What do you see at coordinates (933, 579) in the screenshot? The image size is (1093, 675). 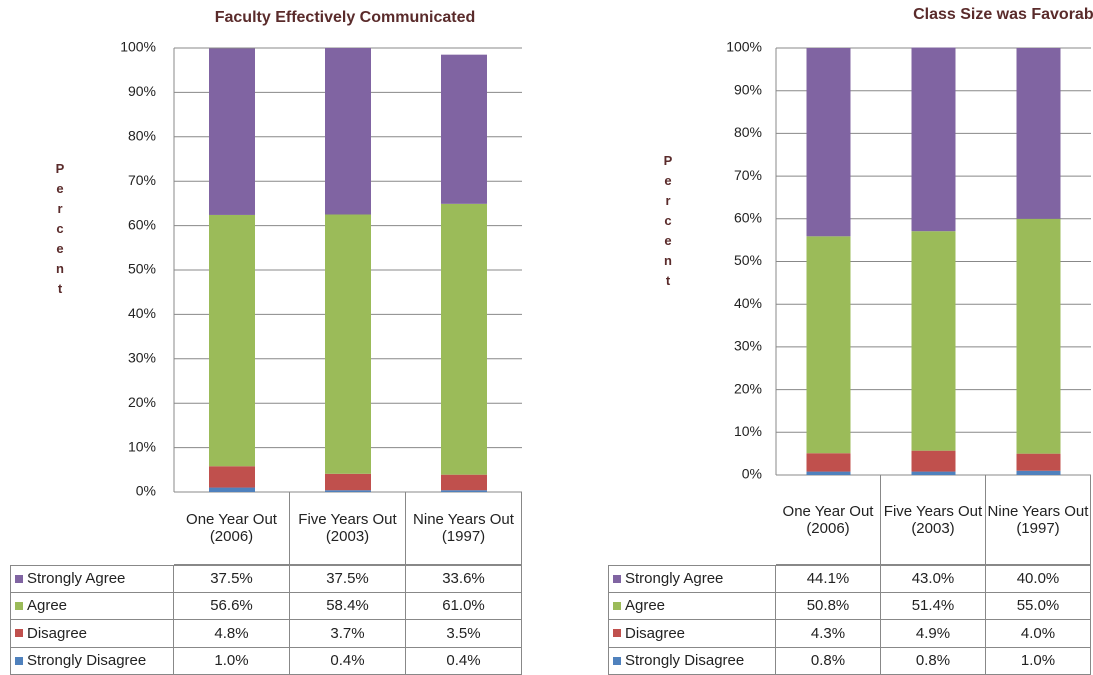 I see `value-label: 43.0%` at bounding box center [933, 579].